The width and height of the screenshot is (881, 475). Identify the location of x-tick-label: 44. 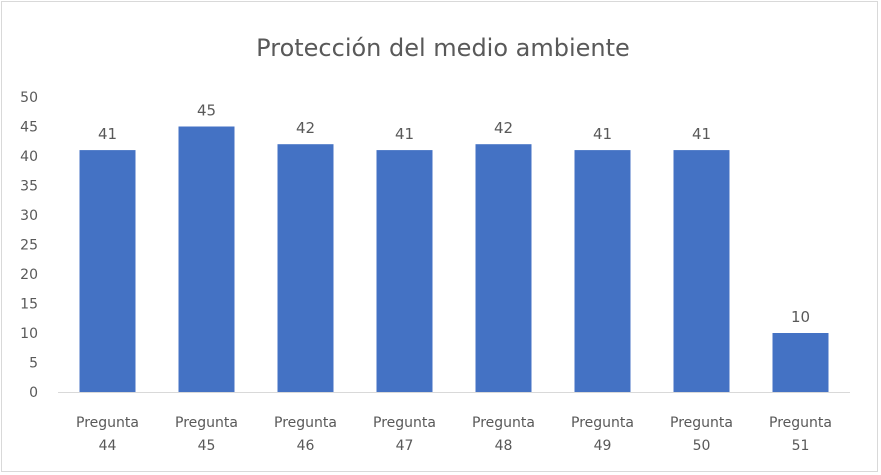
(108, 446).